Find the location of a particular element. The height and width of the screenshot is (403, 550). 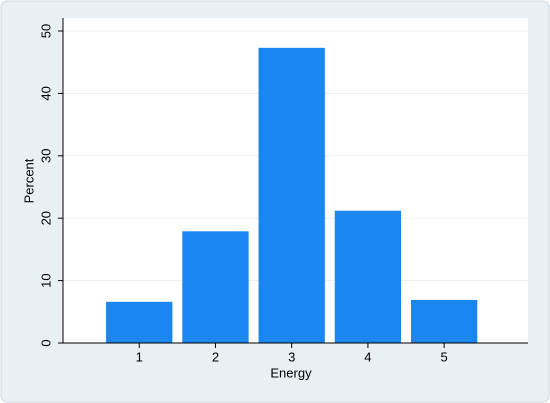

y-tick-label: 30 is located at coordinates (45, 156).